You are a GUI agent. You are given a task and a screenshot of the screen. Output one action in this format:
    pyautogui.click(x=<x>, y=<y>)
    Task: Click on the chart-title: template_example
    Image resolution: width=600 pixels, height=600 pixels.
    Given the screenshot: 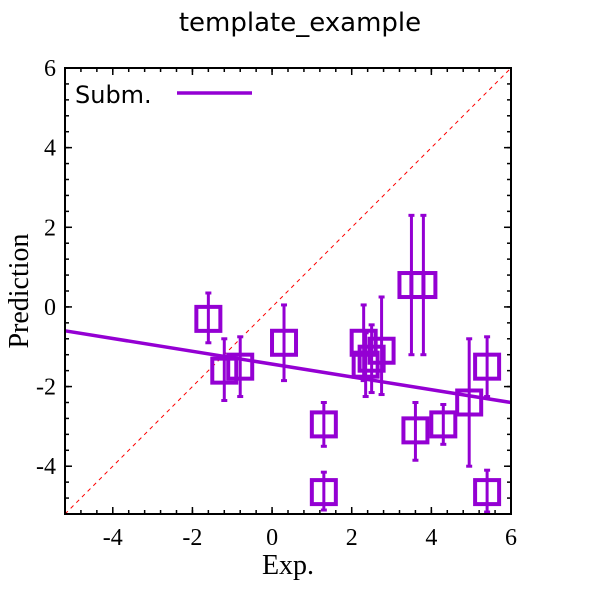 What is the action you would take?
    pyautogui.click(x=300, y=23)
    